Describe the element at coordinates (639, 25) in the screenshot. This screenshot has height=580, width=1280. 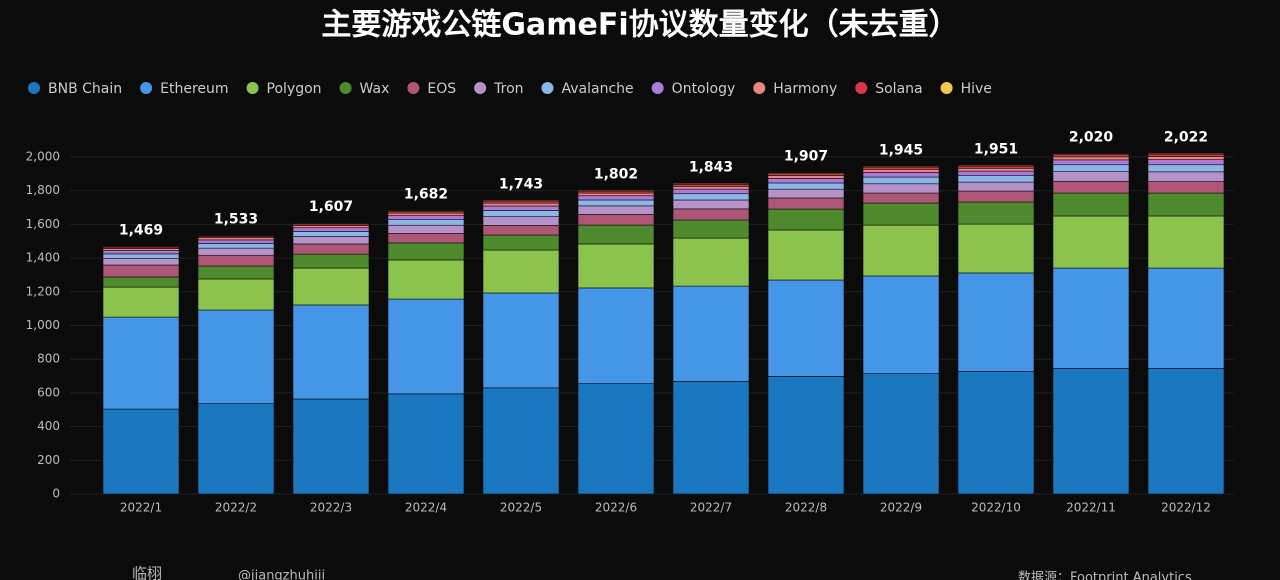
I see `chart-title: 主要游戏公链GameFi协议数量变化（未去重）` at that location.